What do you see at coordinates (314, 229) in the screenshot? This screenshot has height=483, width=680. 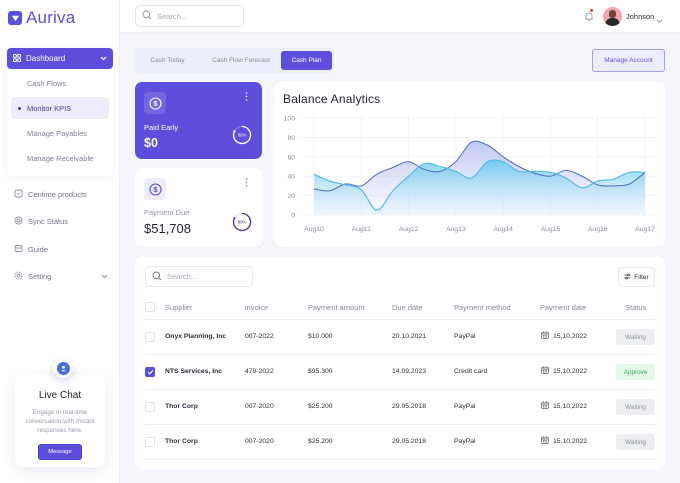 I see `svg-text: Aug10` at bounding box center [314, 229].